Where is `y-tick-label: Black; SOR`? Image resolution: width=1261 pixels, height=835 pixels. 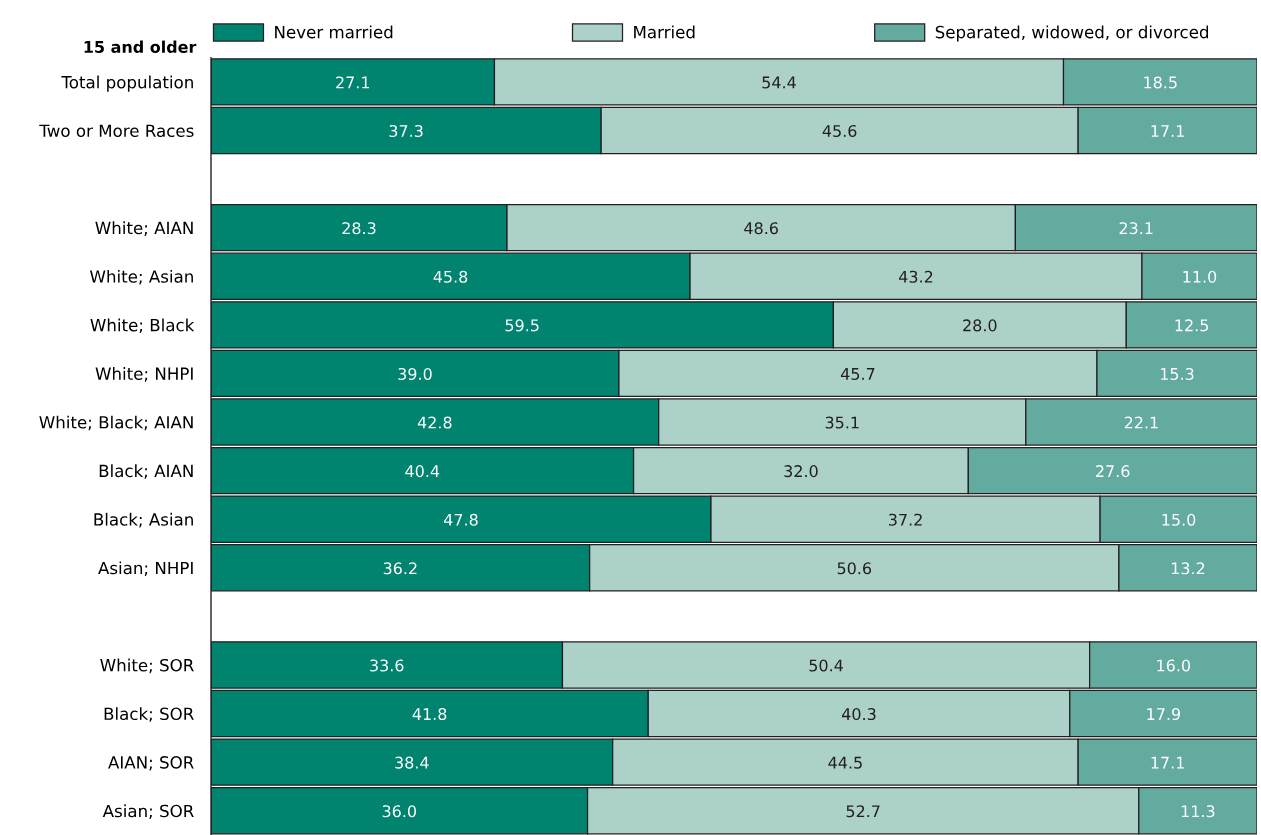
y-tick-label: Black; SOR is located at coordinates (149, 714).